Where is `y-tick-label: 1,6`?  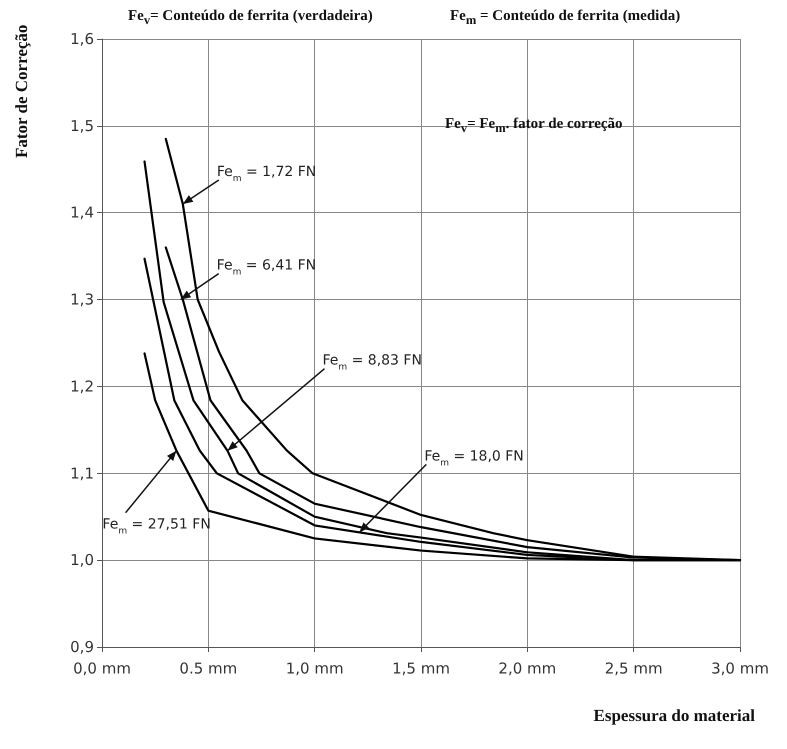
y-tick-label: 1,6 is located at coordinates (82, 39).